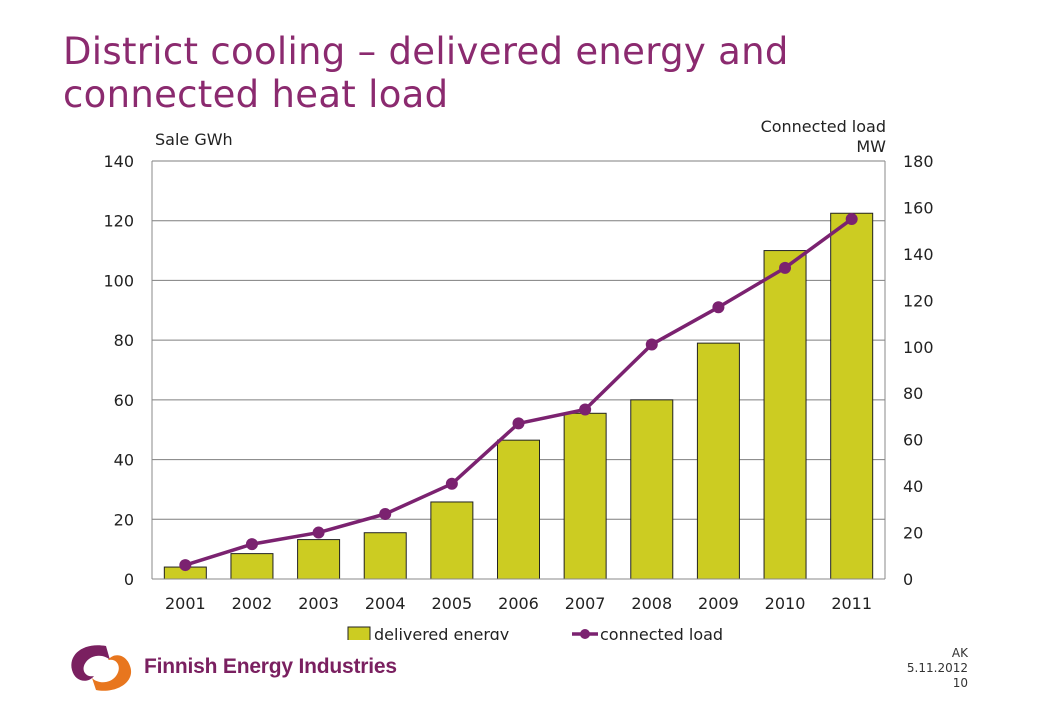  What do you see at coordinates (359, 633) in the screenshot?
I see `legend-swatch-bar` at bounding box center [359, 633].